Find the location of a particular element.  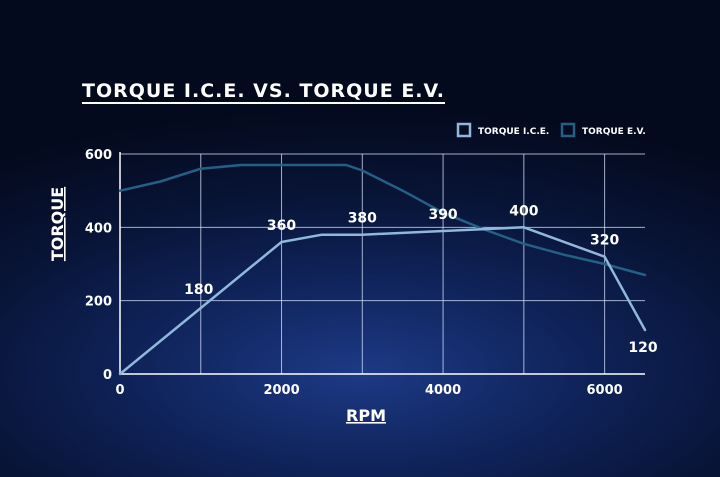

y-tick-label: 0 is located at coordinates (107, 375).